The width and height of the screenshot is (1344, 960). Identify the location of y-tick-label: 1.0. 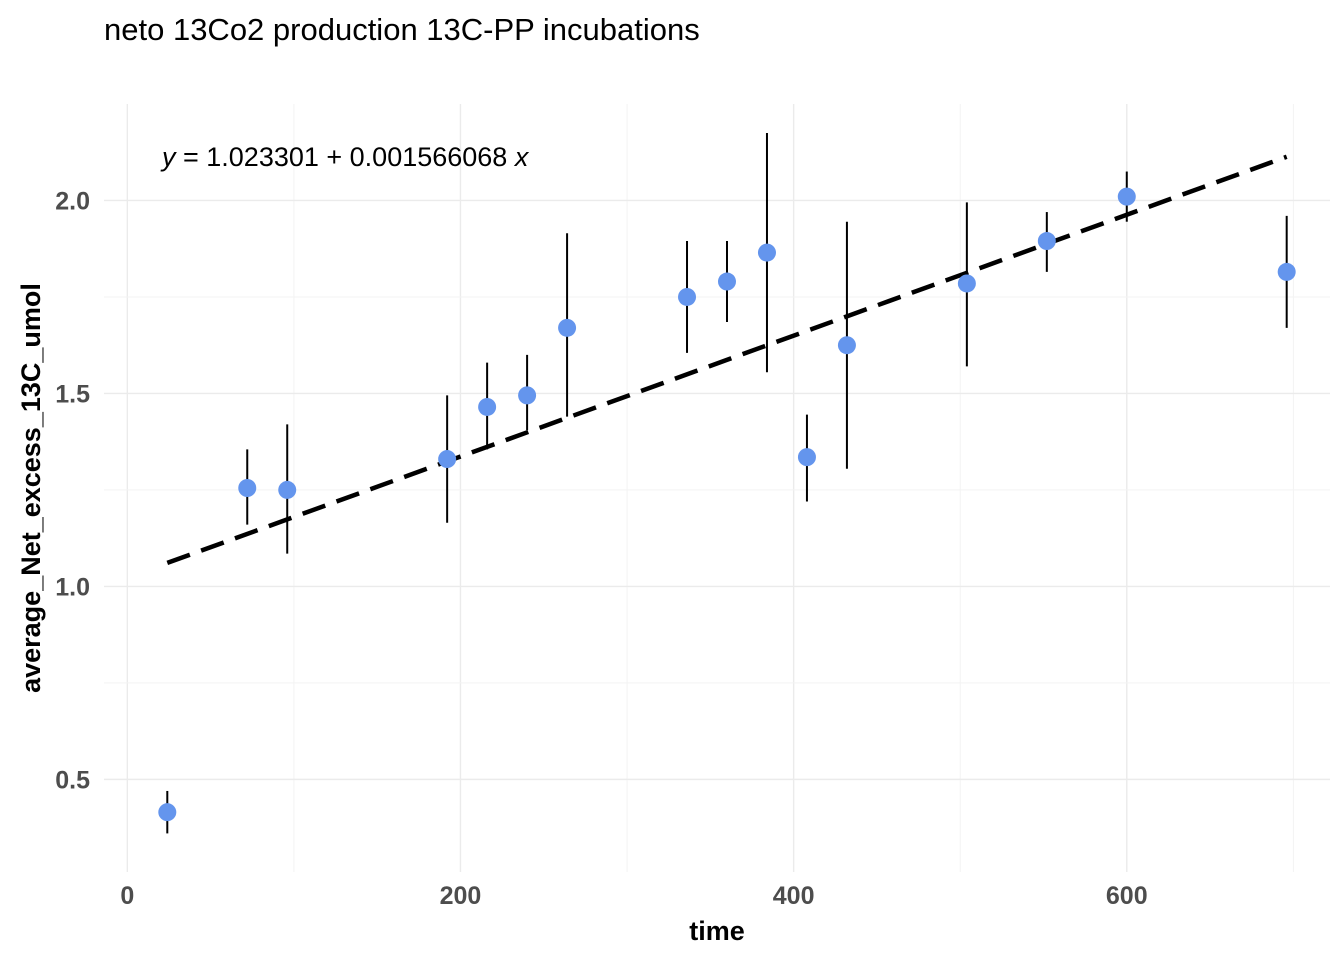
(72, 587).